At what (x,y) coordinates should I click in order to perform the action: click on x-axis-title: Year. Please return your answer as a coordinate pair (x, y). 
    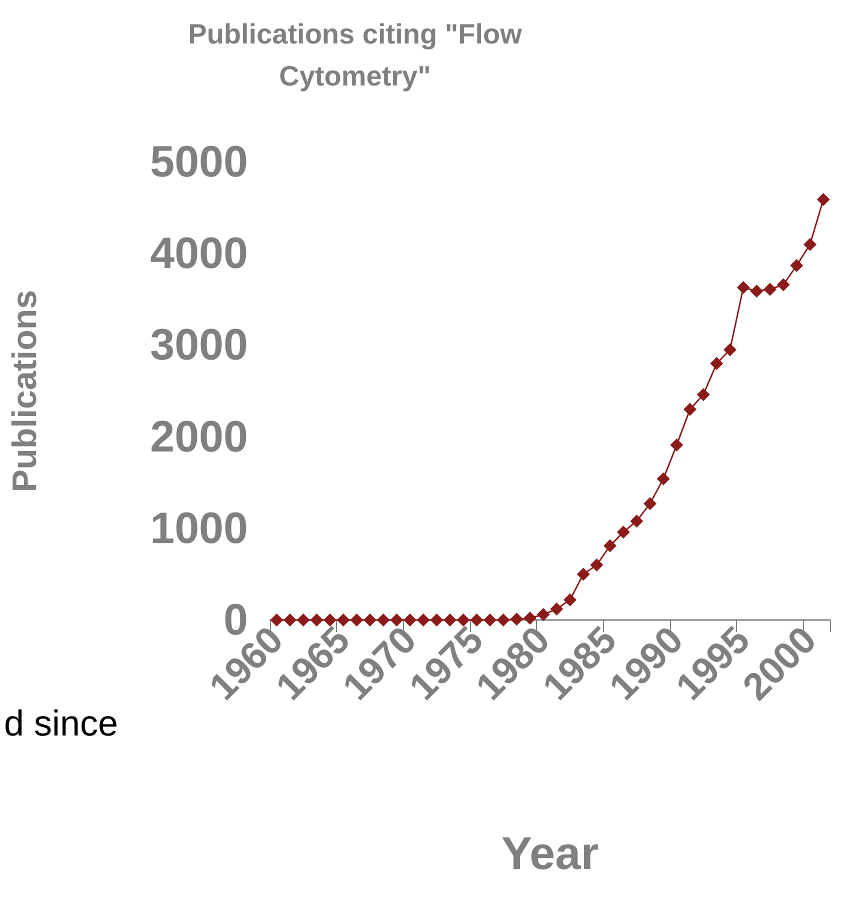
    Looking at the image, I should click on (550, 853).